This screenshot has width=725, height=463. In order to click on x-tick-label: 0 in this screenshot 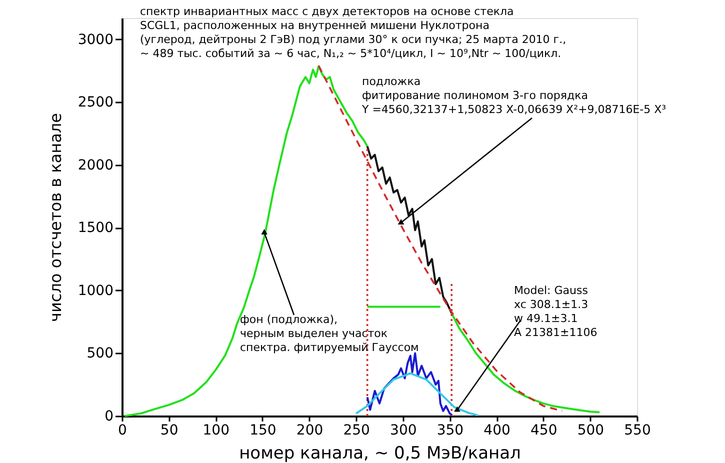, I will do `click(122, 430)`.